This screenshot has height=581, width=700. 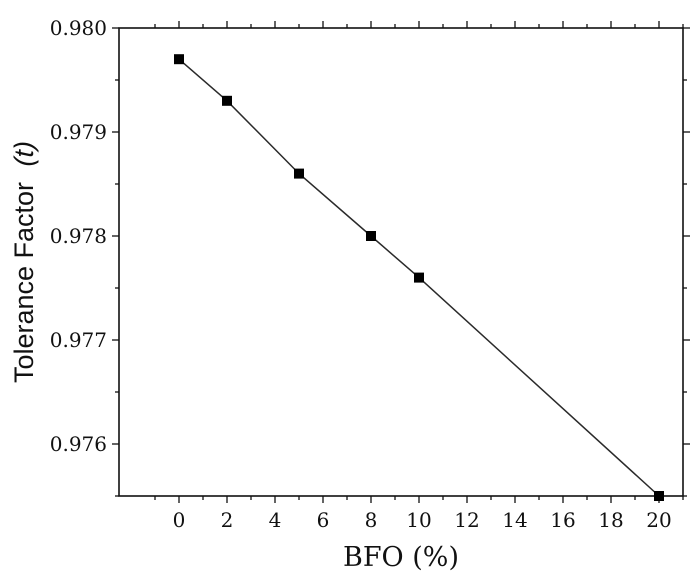 What do you see at coordinates (418, 520) in the screenshot?
I see `x-tick-label: 10` at bounding box center [418, 520].